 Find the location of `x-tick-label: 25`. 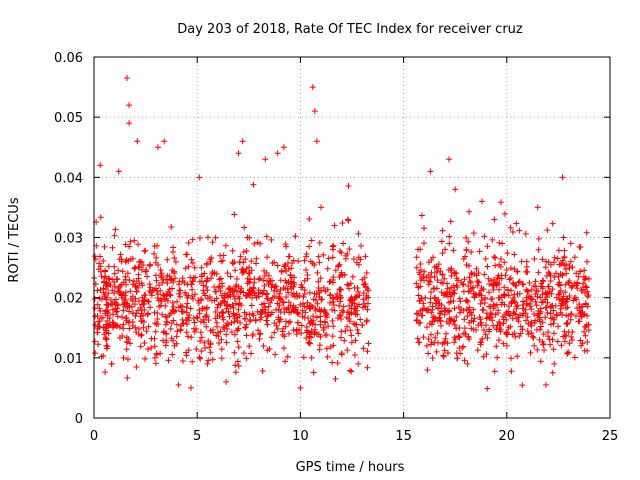

x-tick-label: 25 is located at coordinates (610, 436).